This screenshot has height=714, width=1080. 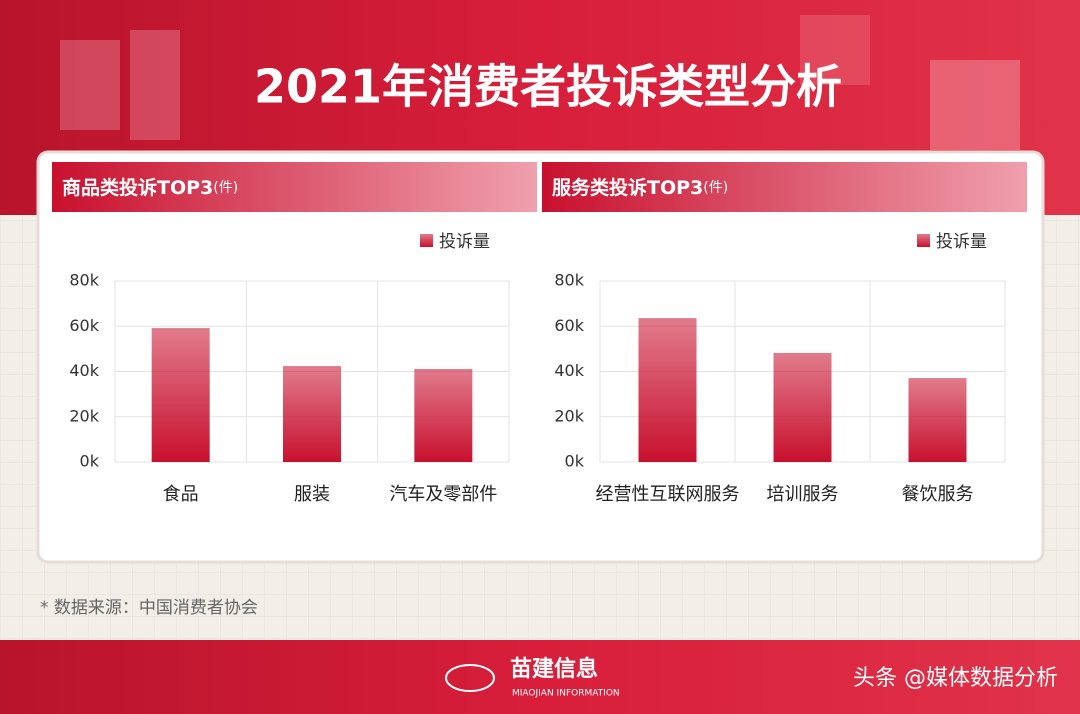 What do you see at coordinates (548, 87) in the screenshot?
I see `page-title: 2021年消费者投诉类型分析` at bounding box center [548, 87].